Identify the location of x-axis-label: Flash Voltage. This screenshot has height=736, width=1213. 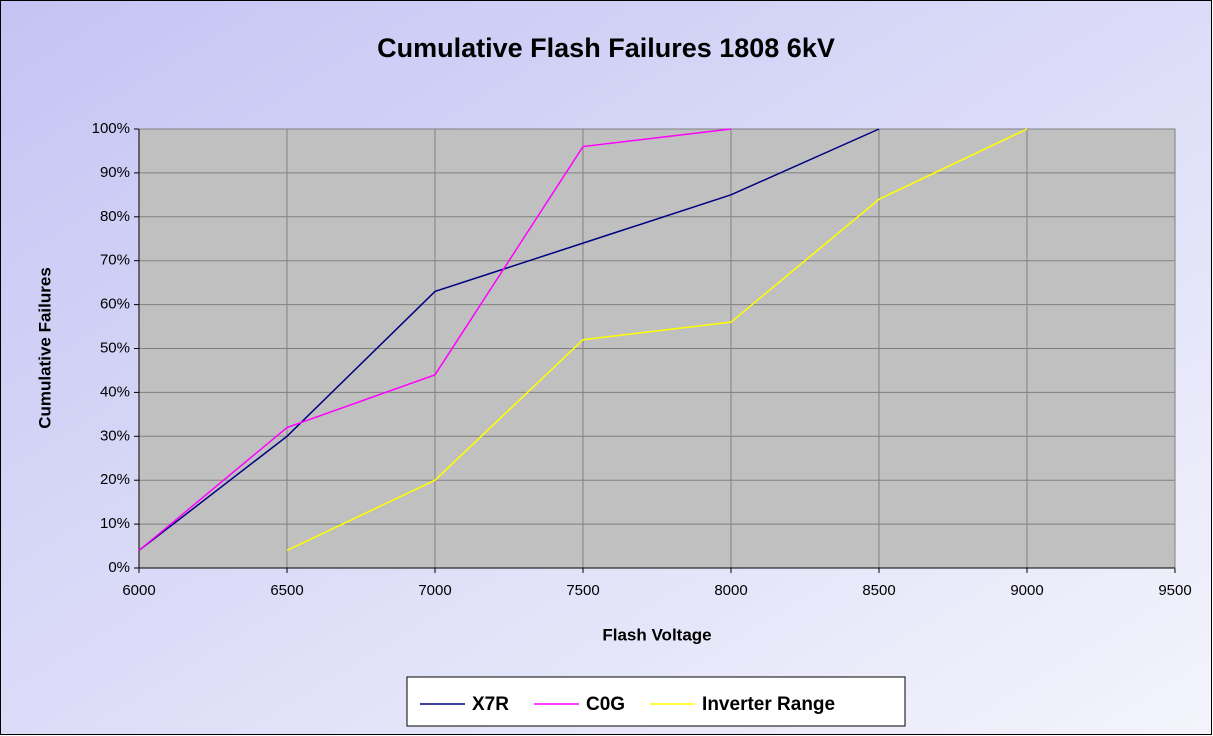
(656, 634).